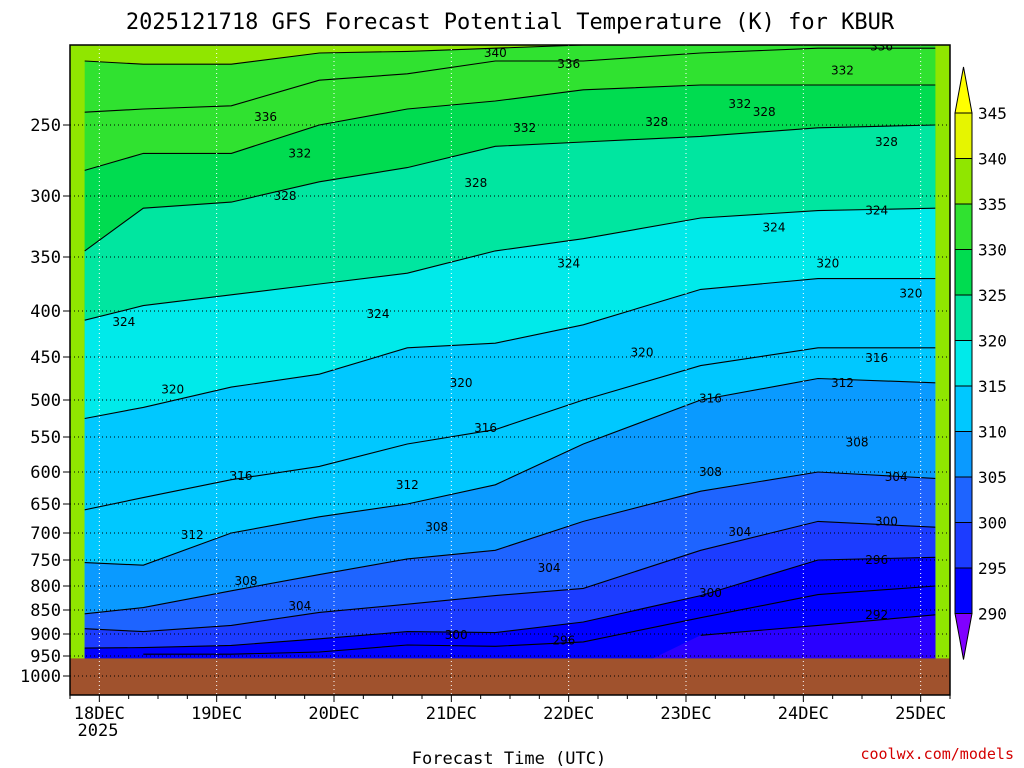 This screenshot has width=1024, height=768. Describe the element at coordinates (992, 250) in the screenshot. I see `colorbar-label: 330` at that location.